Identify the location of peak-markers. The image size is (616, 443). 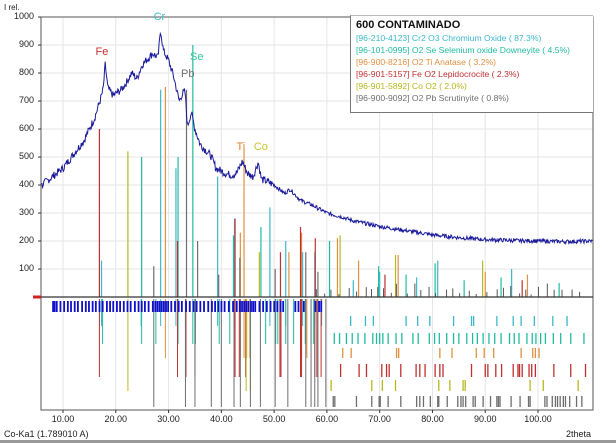
(187, 306).